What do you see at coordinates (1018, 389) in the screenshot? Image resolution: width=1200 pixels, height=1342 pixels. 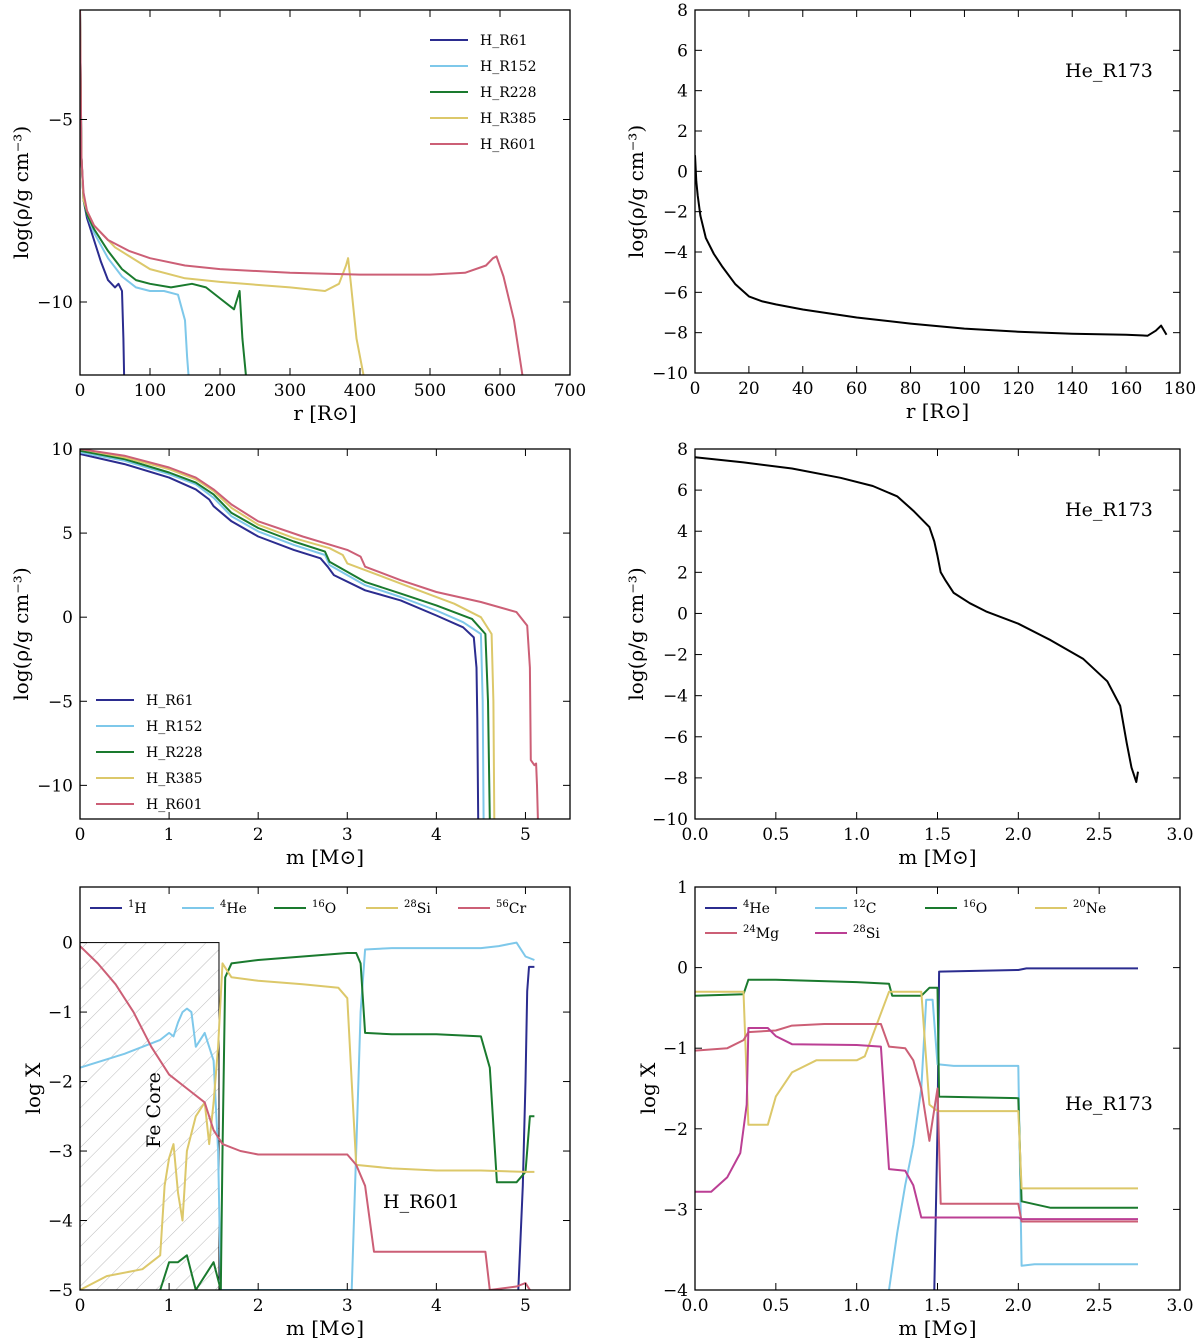 I see `x-tick-label: 120` at bounding box center [1018, 389].